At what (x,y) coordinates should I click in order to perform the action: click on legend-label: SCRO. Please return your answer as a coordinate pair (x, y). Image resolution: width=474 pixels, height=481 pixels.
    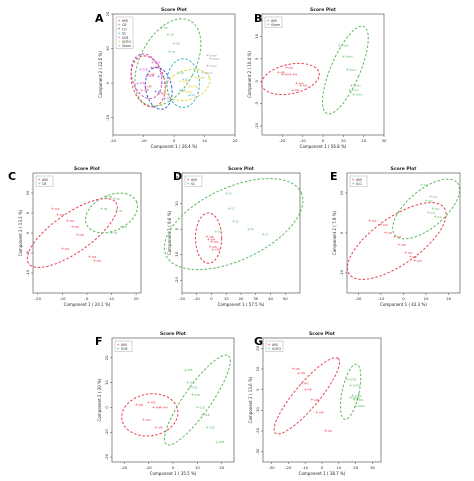
    Looking at the image, I should click on (126, 42).